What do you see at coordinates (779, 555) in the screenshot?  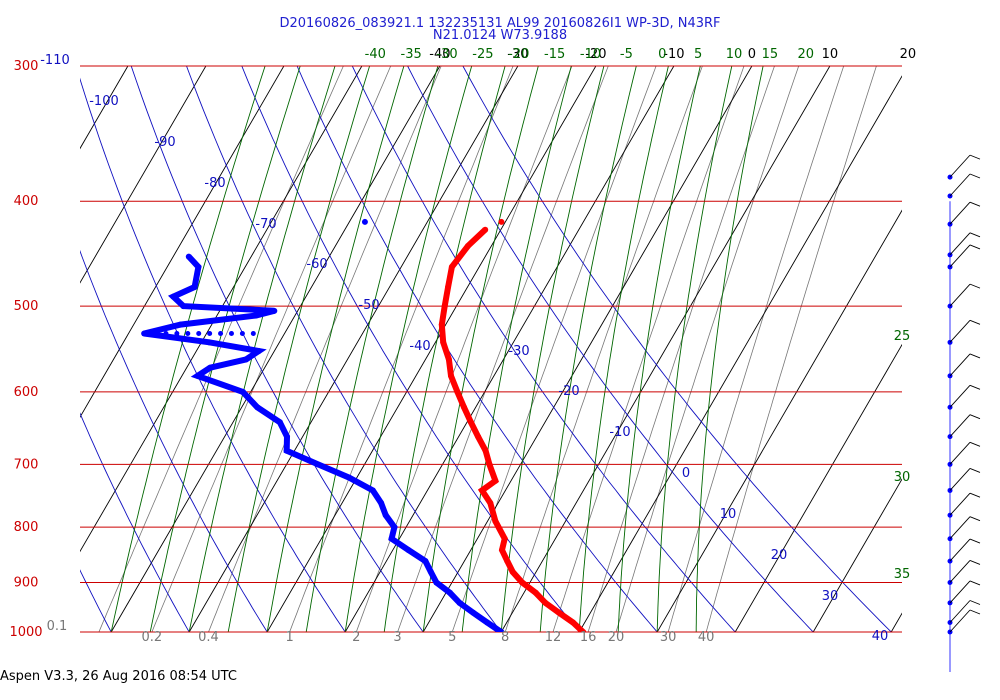 I see `dry-adiabat-label: 20` at bounding box center [779, 555].